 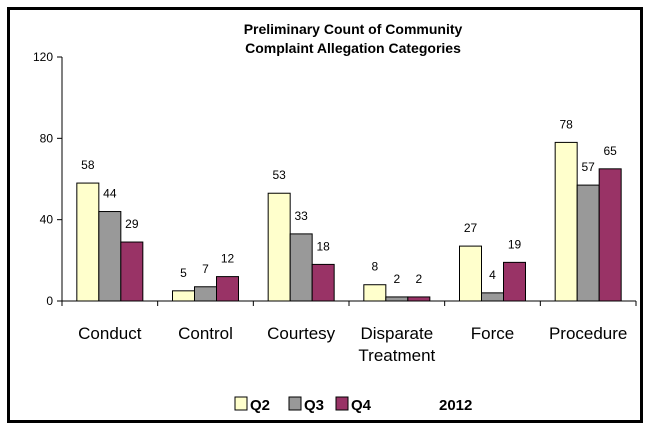 What do you see at coordinates (588, 167) in the screenshot?
I see `data-label: 57` at bounding box center [588, 167].